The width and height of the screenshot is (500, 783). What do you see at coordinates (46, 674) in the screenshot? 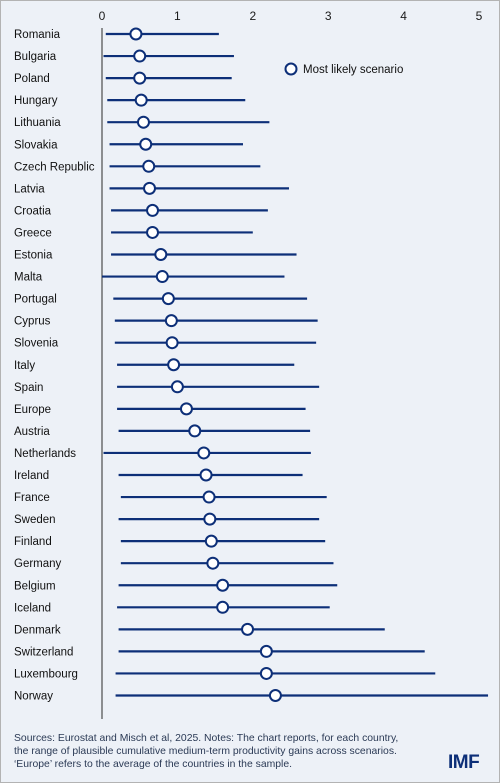
I see `category-label: Luxembourg` at bounding box center [46, 674].